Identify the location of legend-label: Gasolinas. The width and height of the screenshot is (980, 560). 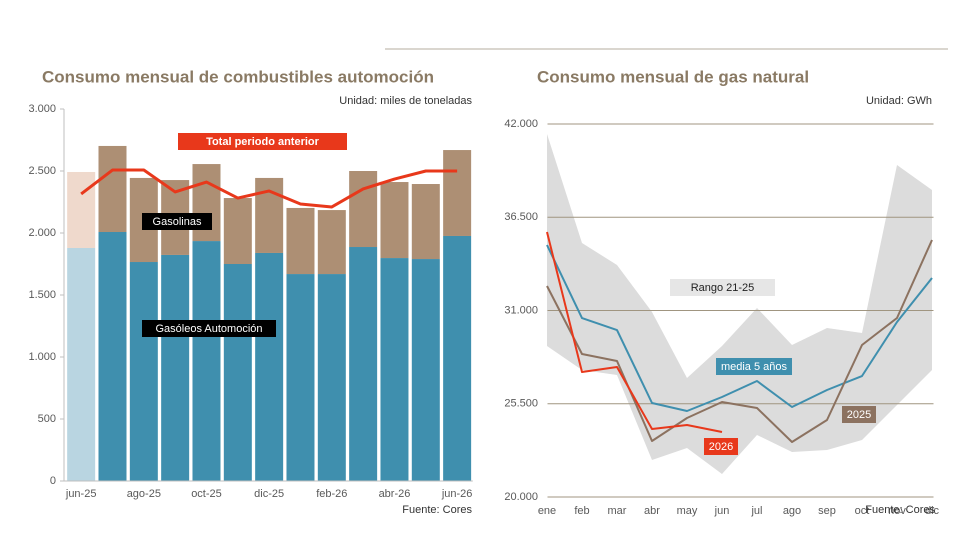
(177, 222).